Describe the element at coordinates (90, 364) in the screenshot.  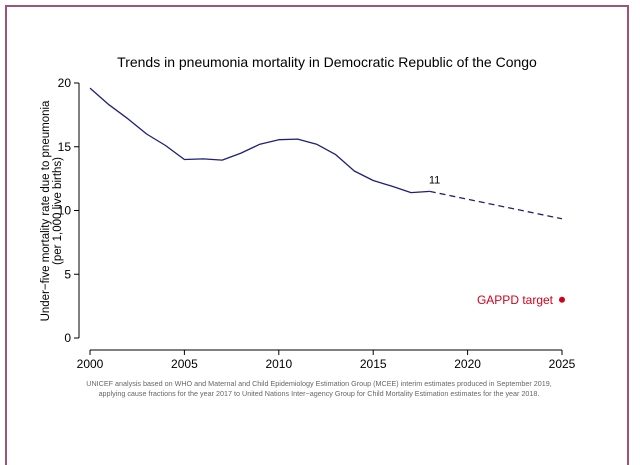
I see `x-tick-label: 2000` at that location.